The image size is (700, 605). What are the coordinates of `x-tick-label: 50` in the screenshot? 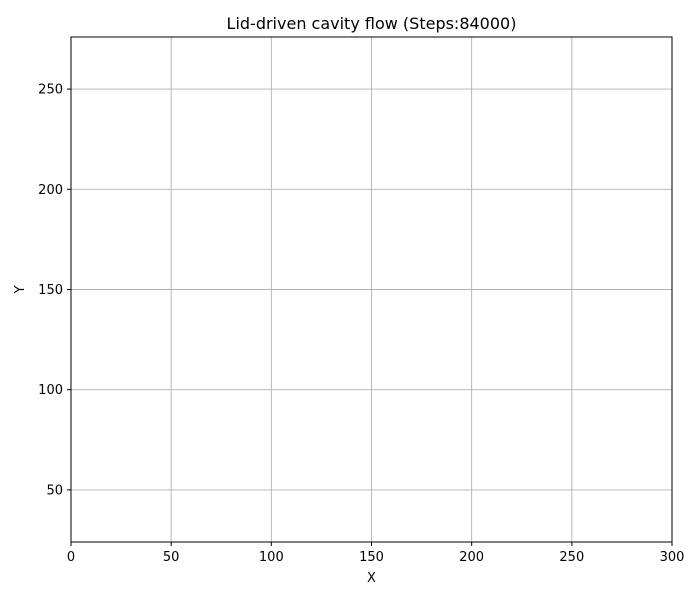 It's located at (171, 557).